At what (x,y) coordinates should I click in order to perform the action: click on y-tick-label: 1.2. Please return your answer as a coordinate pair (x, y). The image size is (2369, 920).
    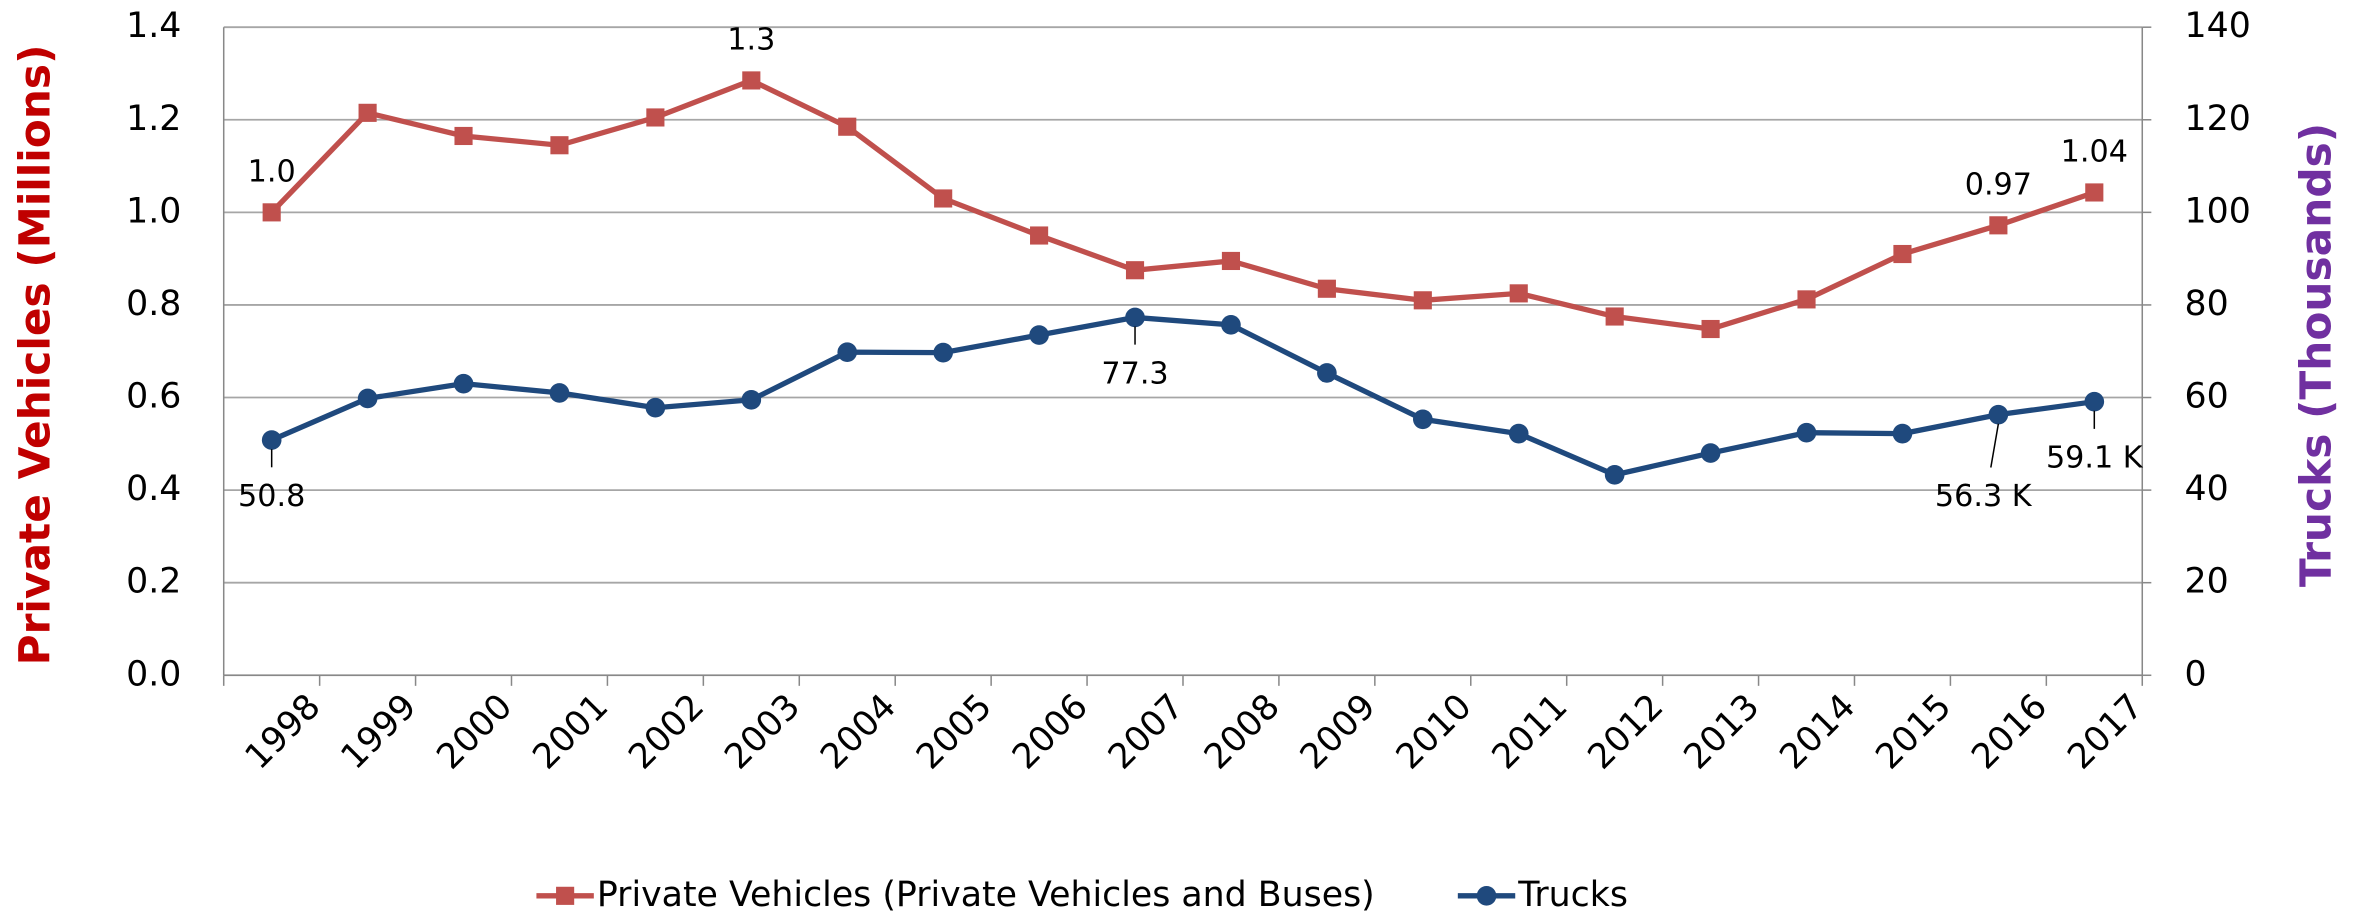
    Looking at the image, I should click on (153, 119).